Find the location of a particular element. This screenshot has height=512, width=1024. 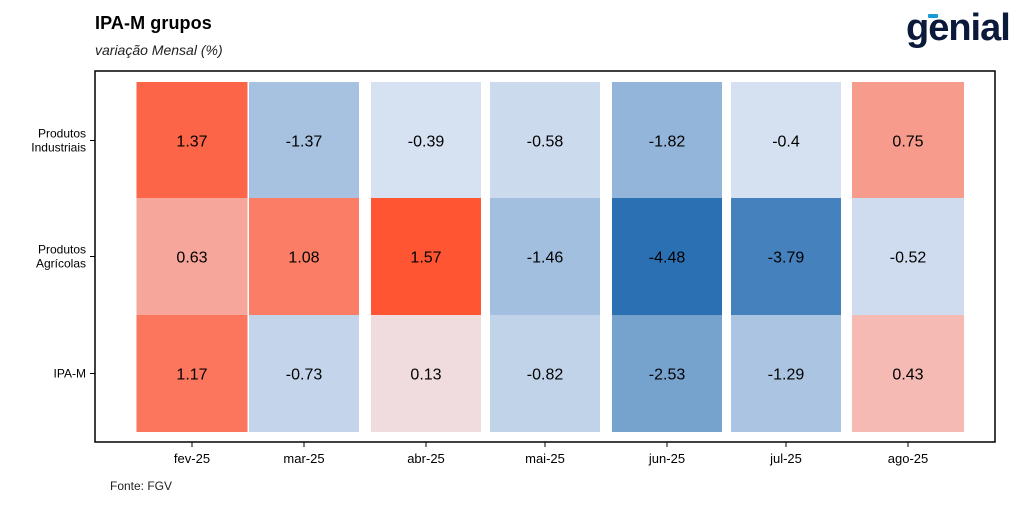

cell-value-label: 0.13 is located at coordinates (425, 375).